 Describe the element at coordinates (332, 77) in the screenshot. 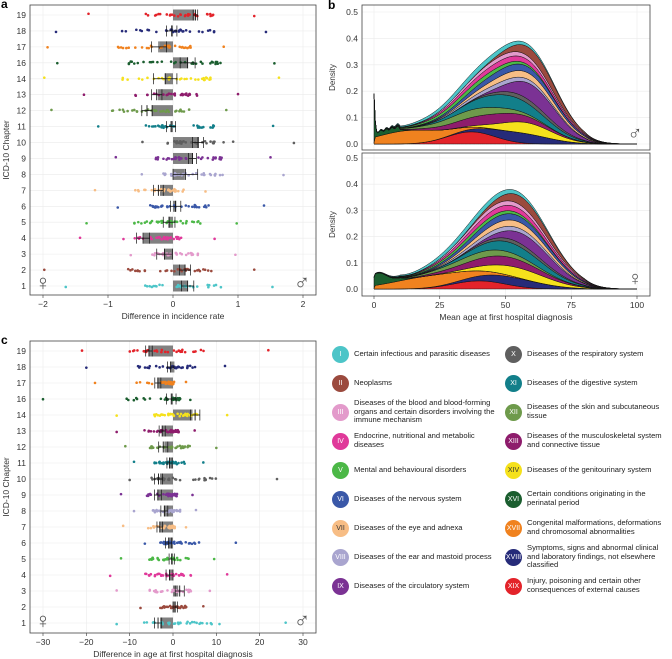

I see `y-axis-title: Density` at that location.